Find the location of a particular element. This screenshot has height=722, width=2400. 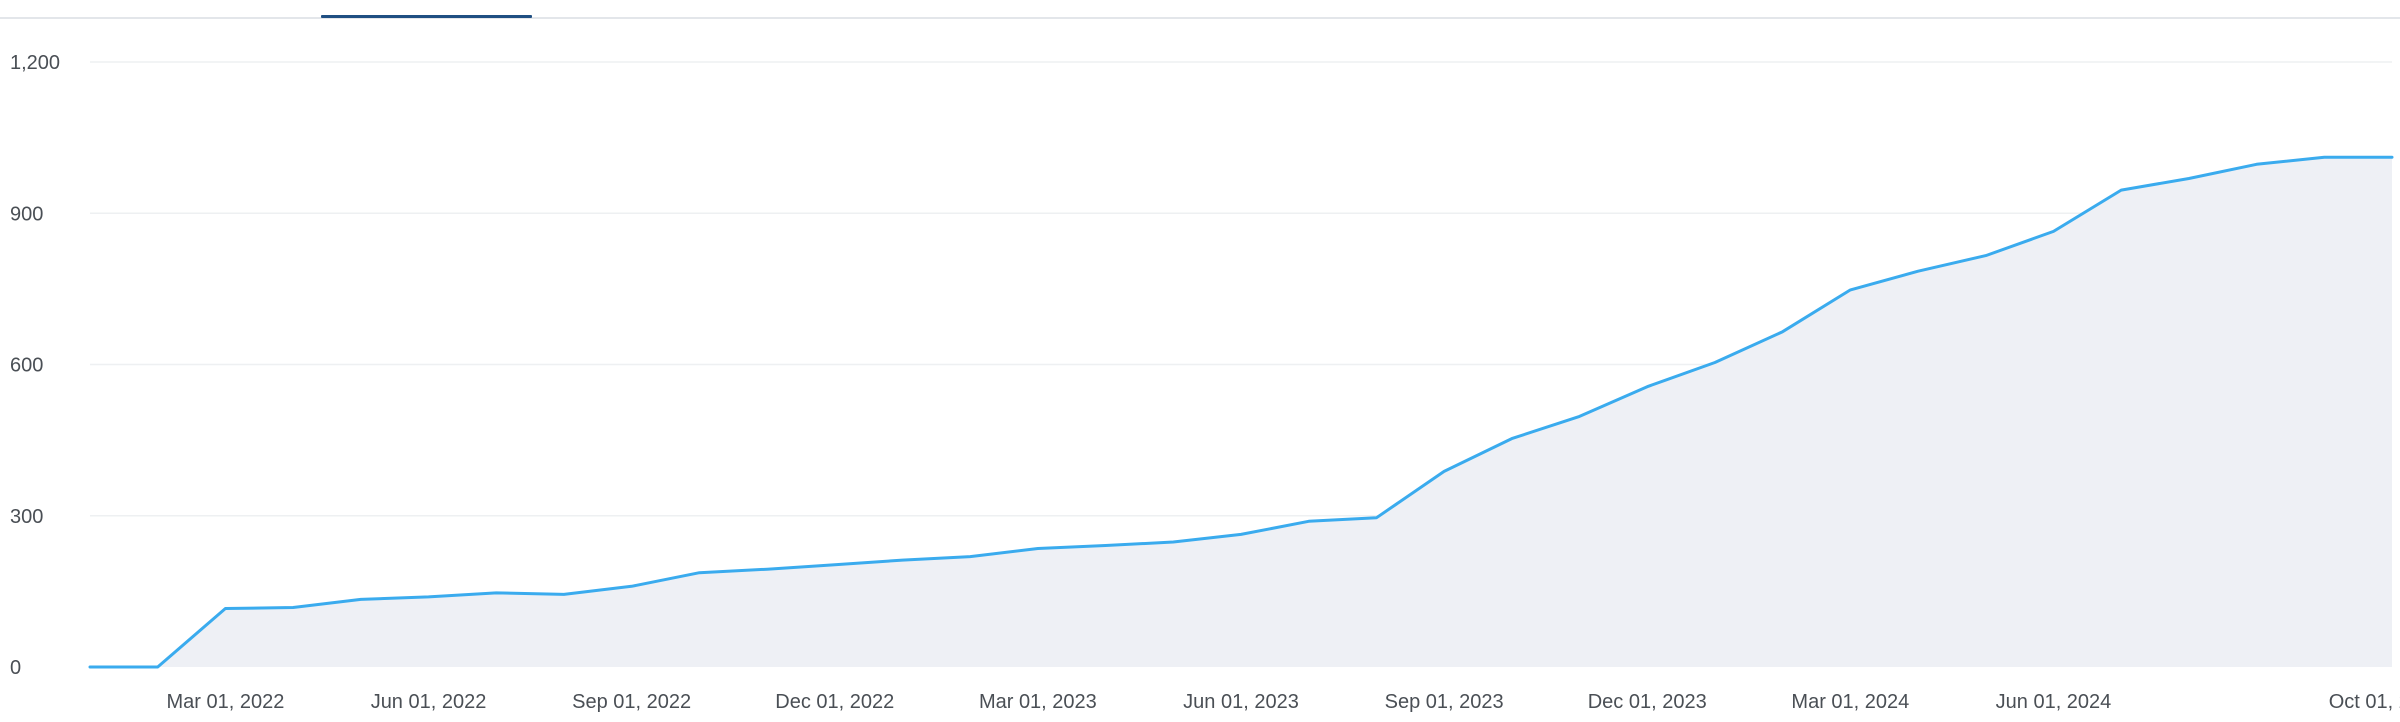

y-tick-label: 600 is located at coordinates (26, 366).